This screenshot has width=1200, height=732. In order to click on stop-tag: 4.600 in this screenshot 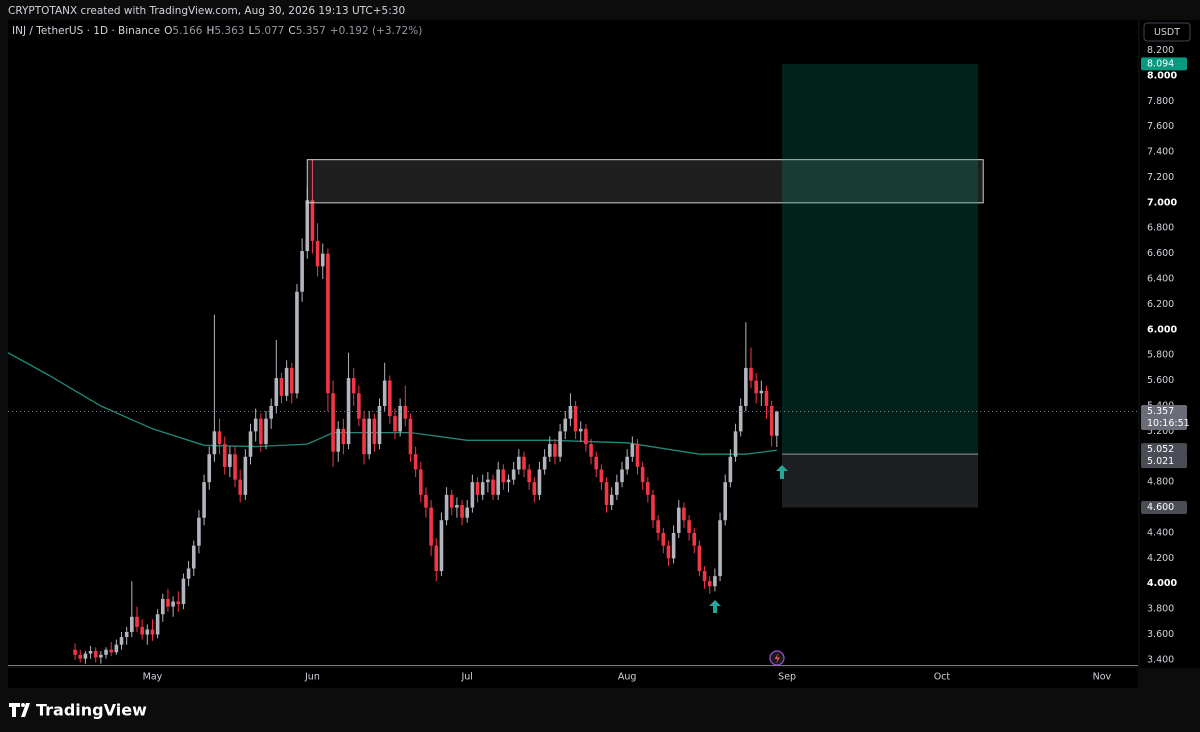, I will do `click(1160, 507)`.